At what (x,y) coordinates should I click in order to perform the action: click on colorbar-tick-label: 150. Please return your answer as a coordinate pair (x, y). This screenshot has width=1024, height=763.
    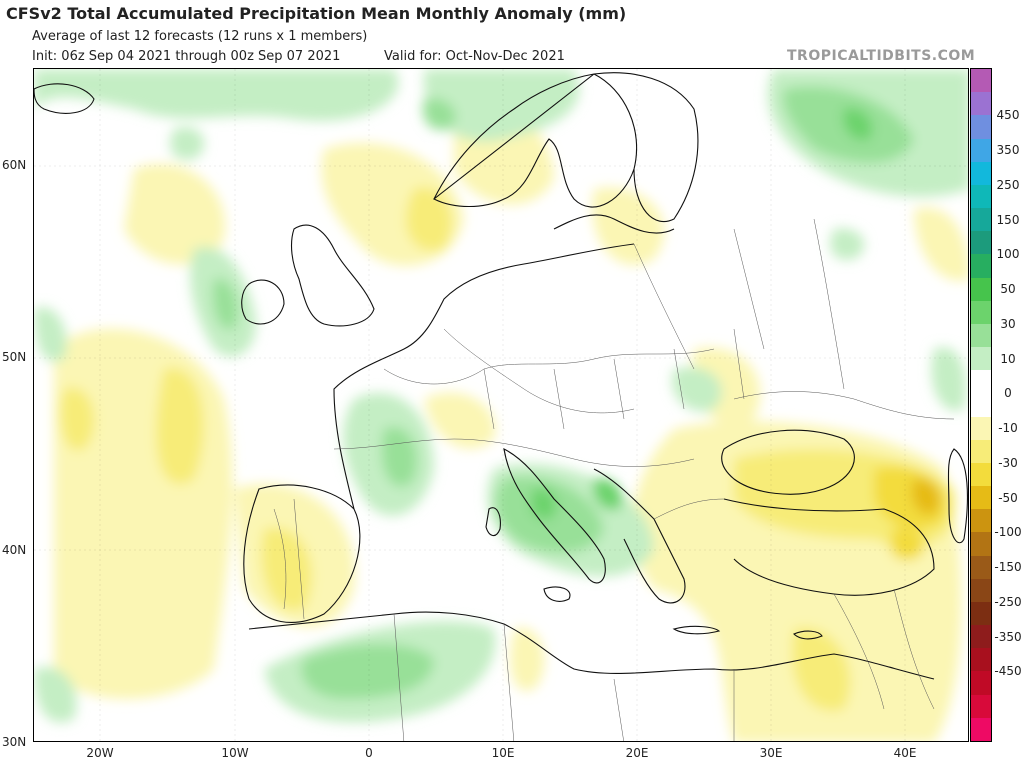
    Looking at the image, I should click on (1008, 219).